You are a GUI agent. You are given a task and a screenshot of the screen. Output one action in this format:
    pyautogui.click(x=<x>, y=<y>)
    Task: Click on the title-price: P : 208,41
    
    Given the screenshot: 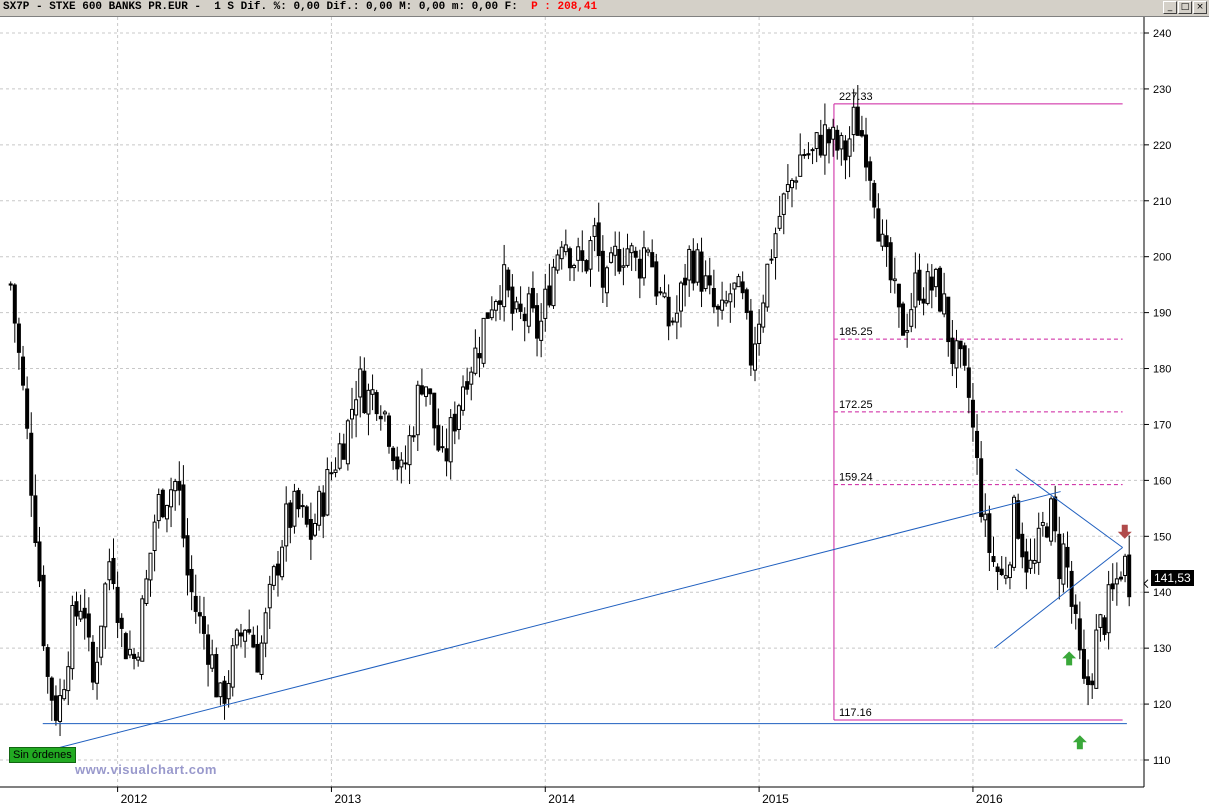 What is the action you would take?
    pyautogui.click(x=564, y=7)
    